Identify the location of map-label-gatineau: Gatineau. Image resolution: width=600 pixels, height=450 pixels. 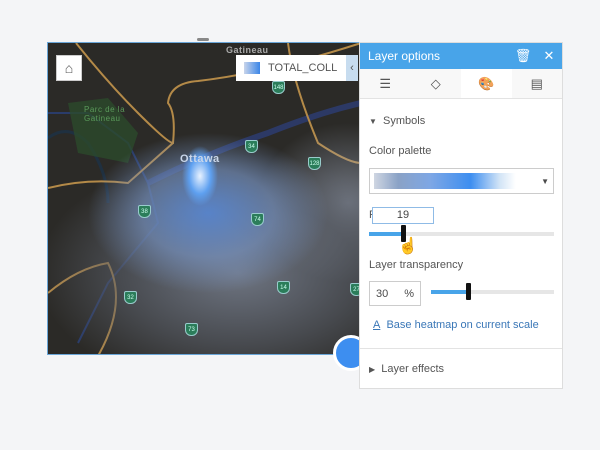
(247, 50).